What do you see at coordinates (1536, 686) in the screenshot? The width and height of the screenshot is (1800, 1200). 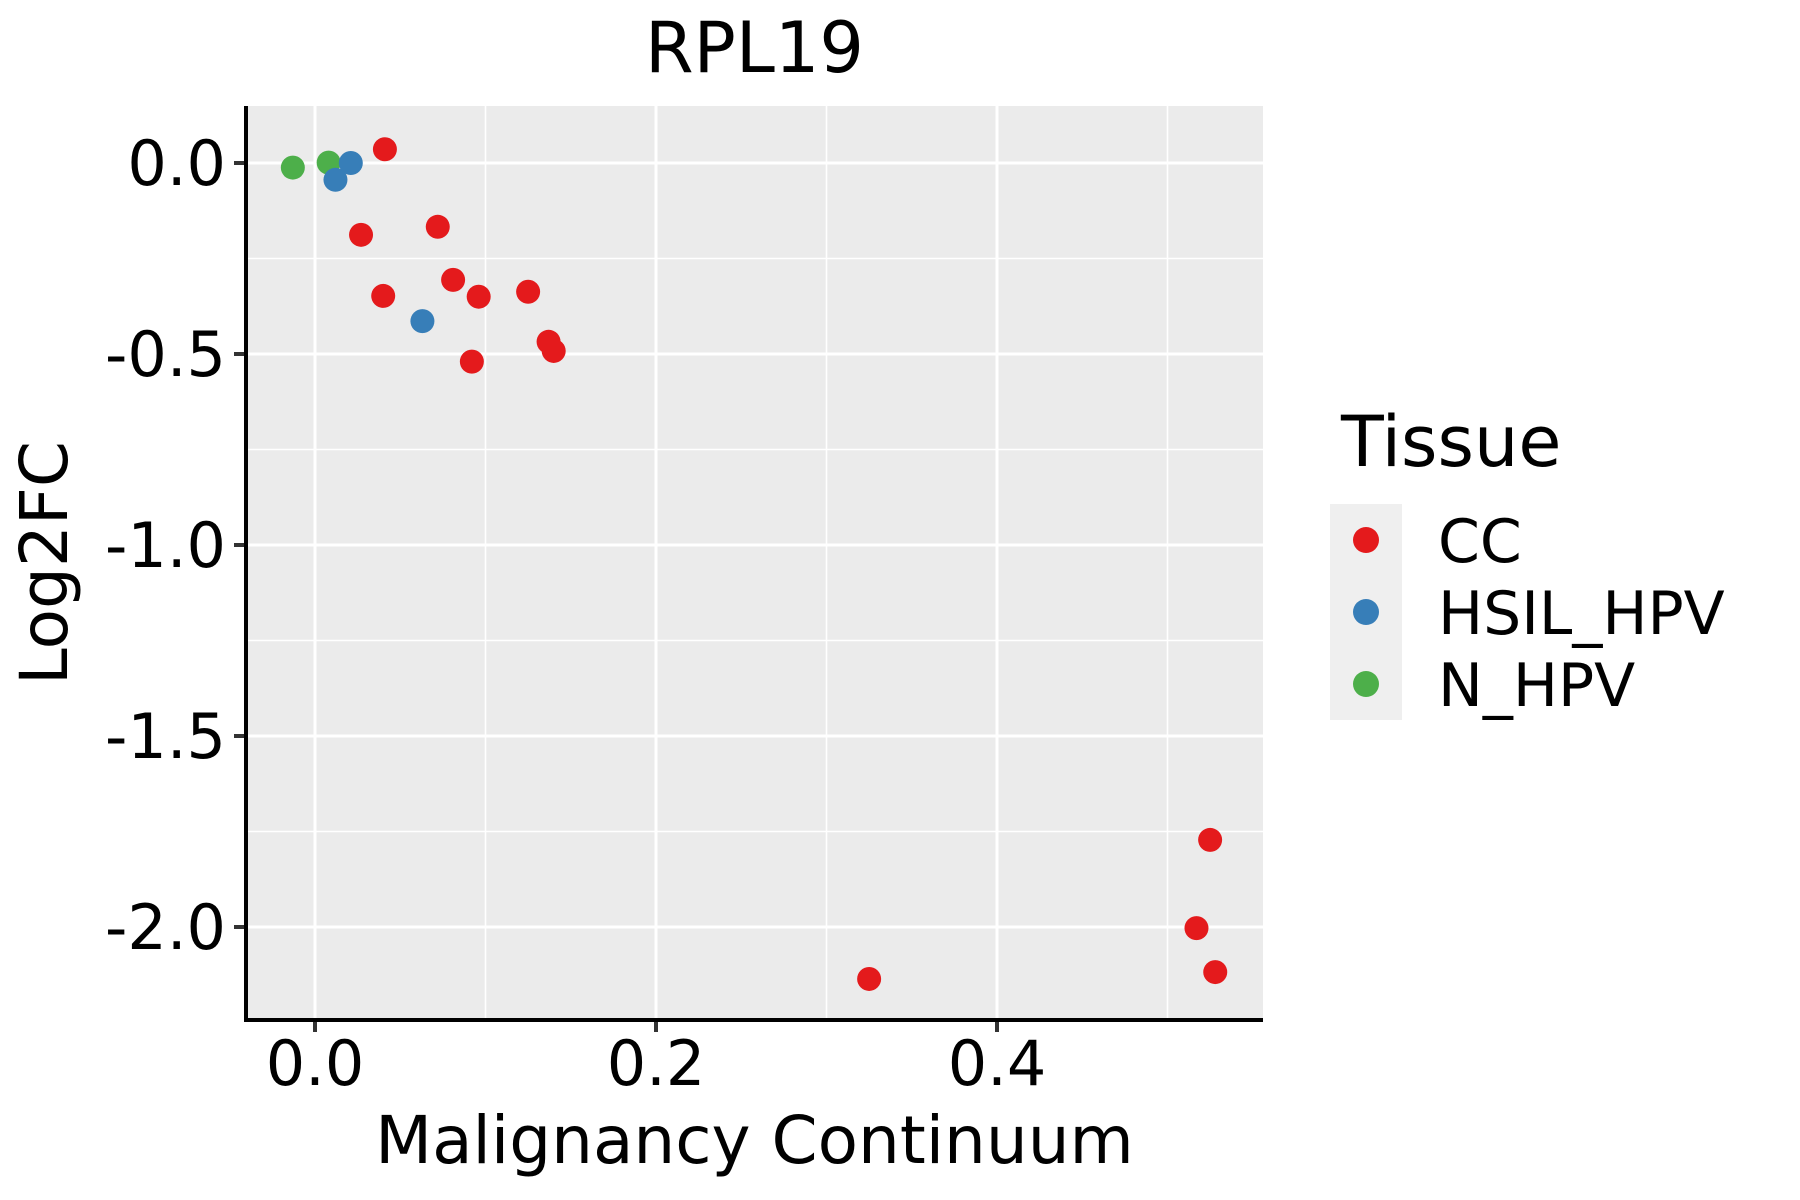 I see `legend-label: N_HPV` at bounding box center [1536, 686].